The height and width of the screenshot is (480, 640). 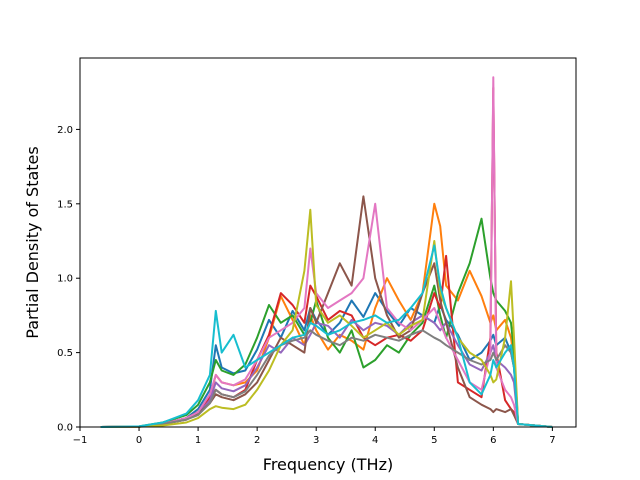 What do you see at coordinates (65, 130) in the screenshot?
I see `y-tick-label: 2.0` at bounding box center [65, 130].